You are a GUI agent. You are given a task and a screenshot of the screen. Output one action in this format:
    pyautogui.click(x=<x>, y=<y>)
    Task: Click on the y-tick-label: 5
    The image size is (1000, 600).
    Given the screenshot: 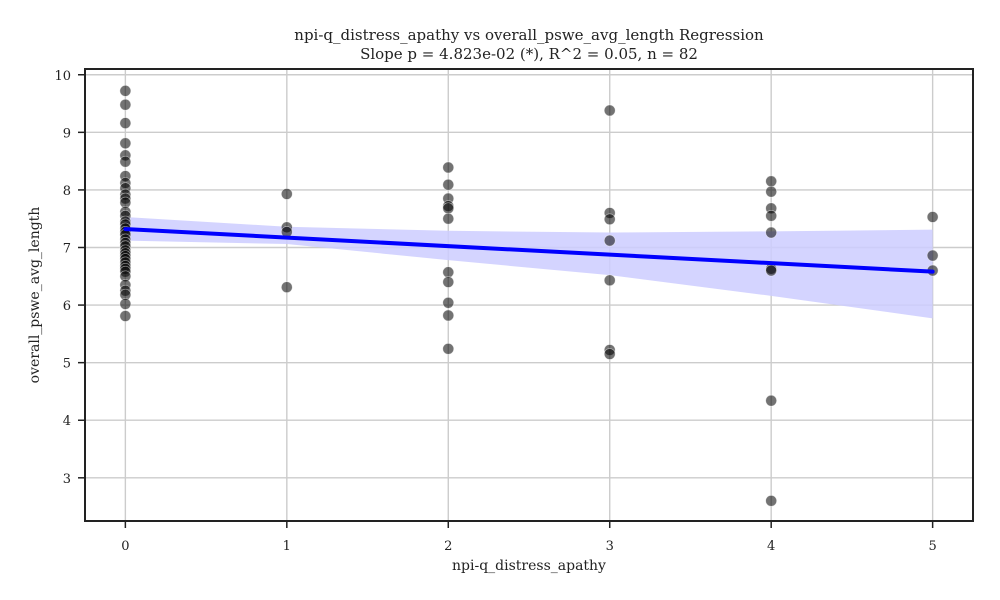 What is the action you would take?
    pyautogui.click(x=67, y=364)
    